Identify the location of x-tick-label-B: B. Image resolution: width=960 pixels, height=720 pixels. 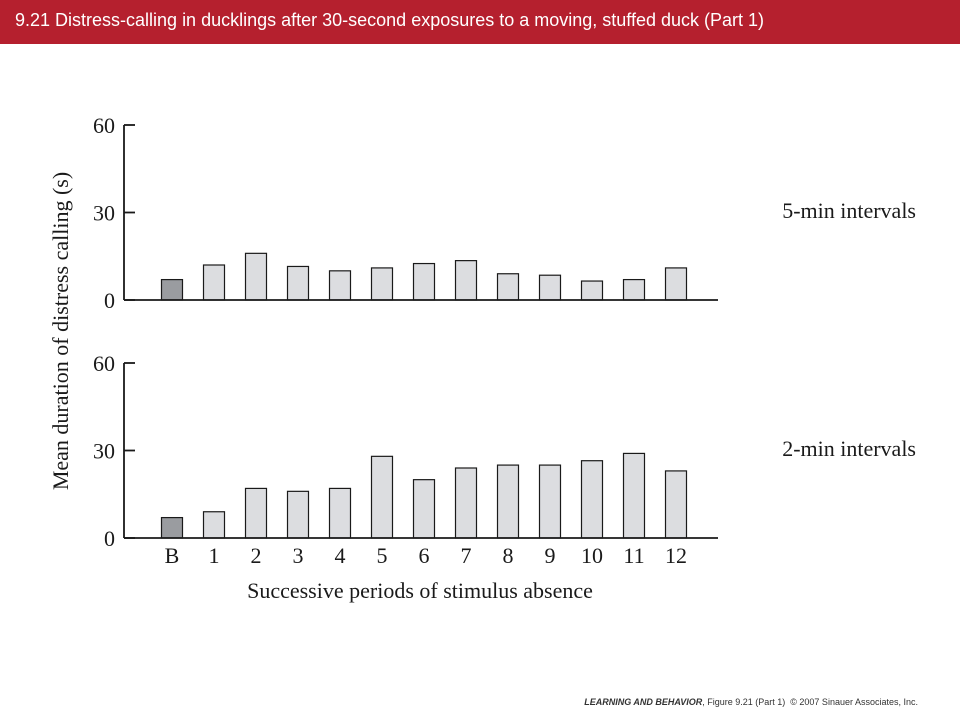
(172, 555).